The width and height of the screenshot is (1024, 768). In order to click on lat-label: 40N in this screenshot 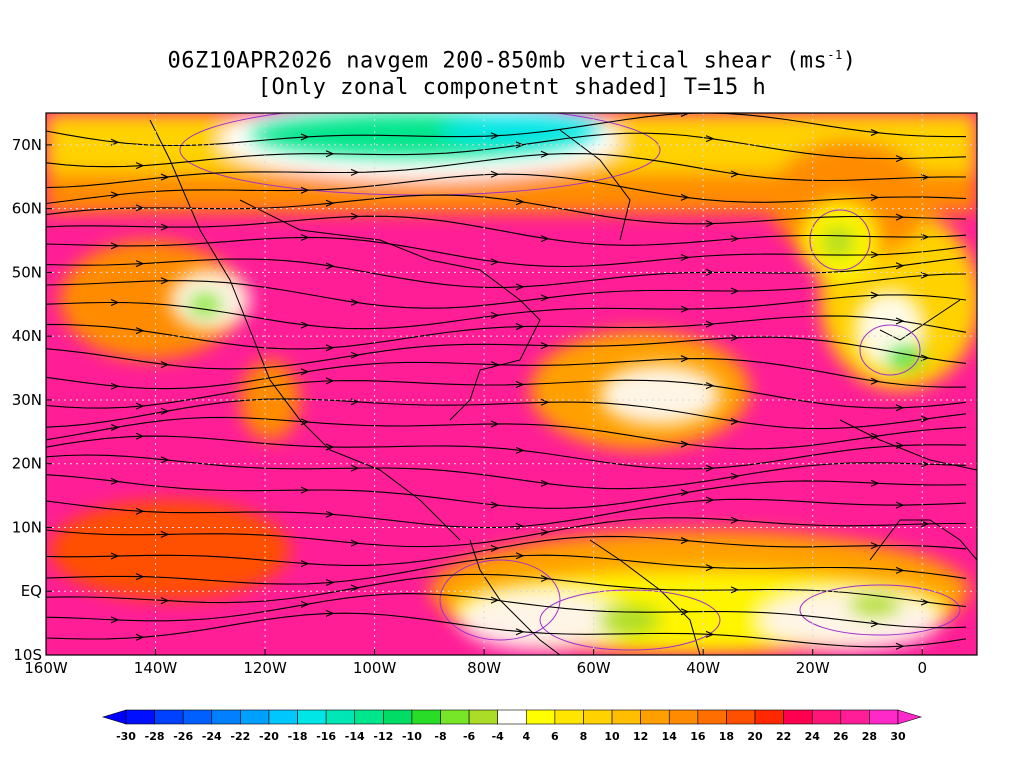, I will do `click(27, 336)`.